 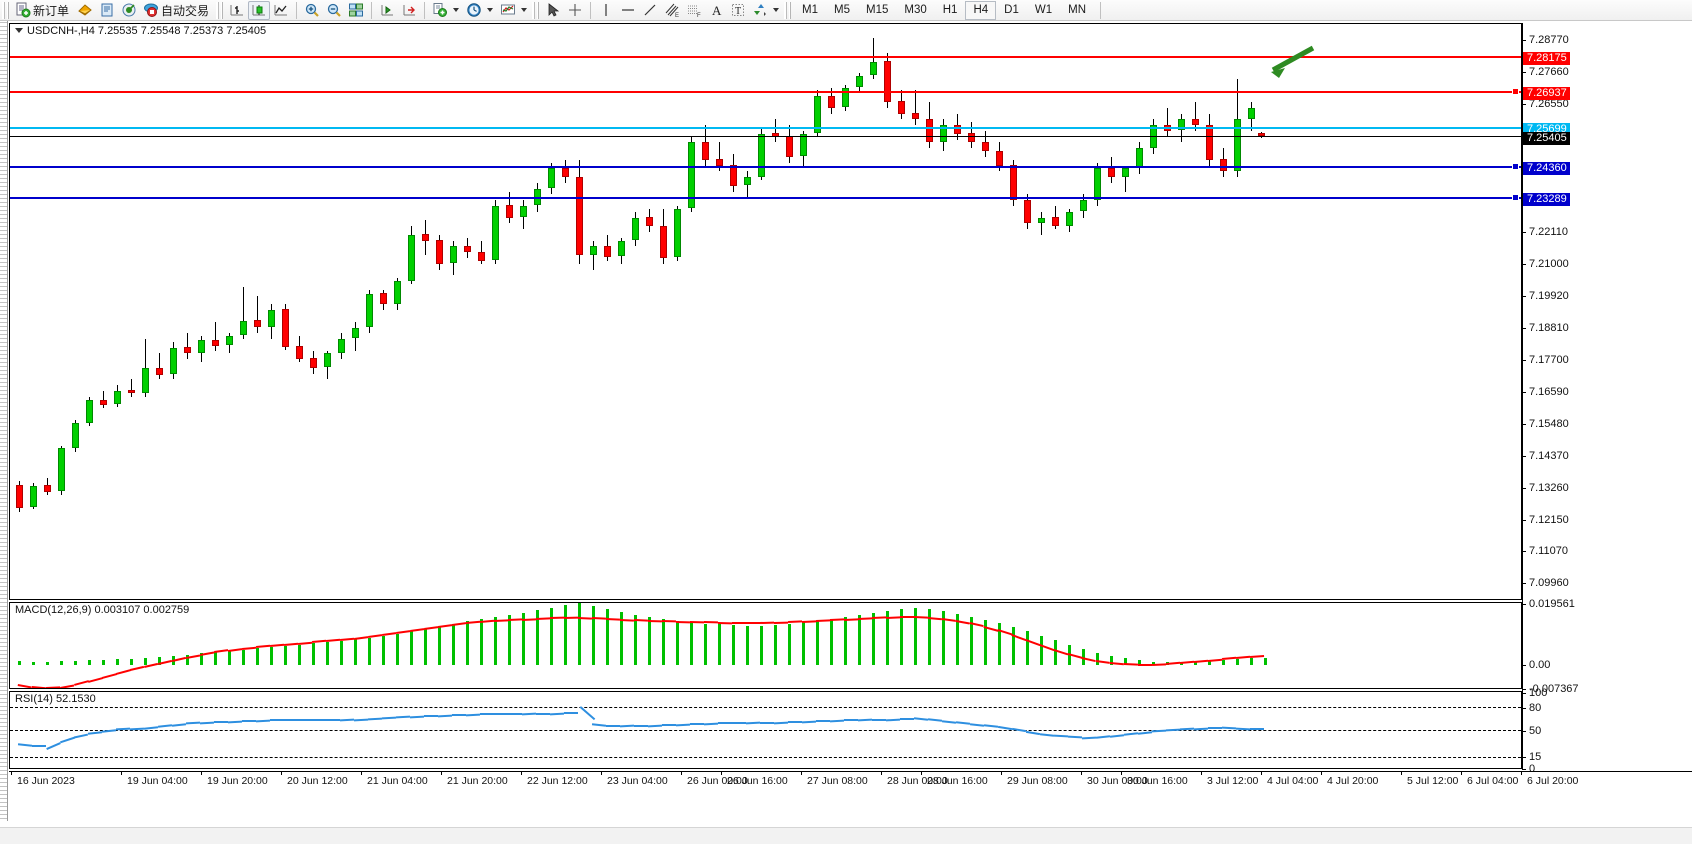 I want to click on equidistant-channel-button: E, so click(x=672, y=10).